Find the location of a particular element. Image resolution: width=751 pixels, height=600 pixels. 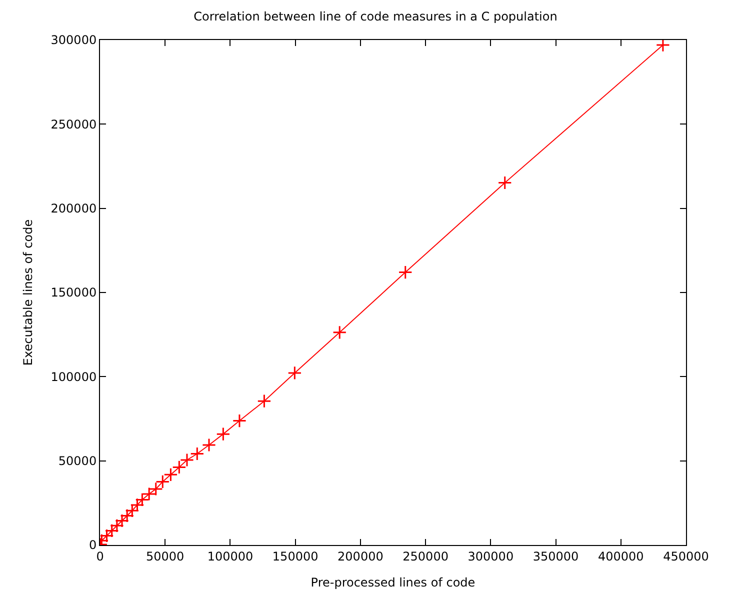

x-tick-label: 200000 is located at coordinates (361, 556).